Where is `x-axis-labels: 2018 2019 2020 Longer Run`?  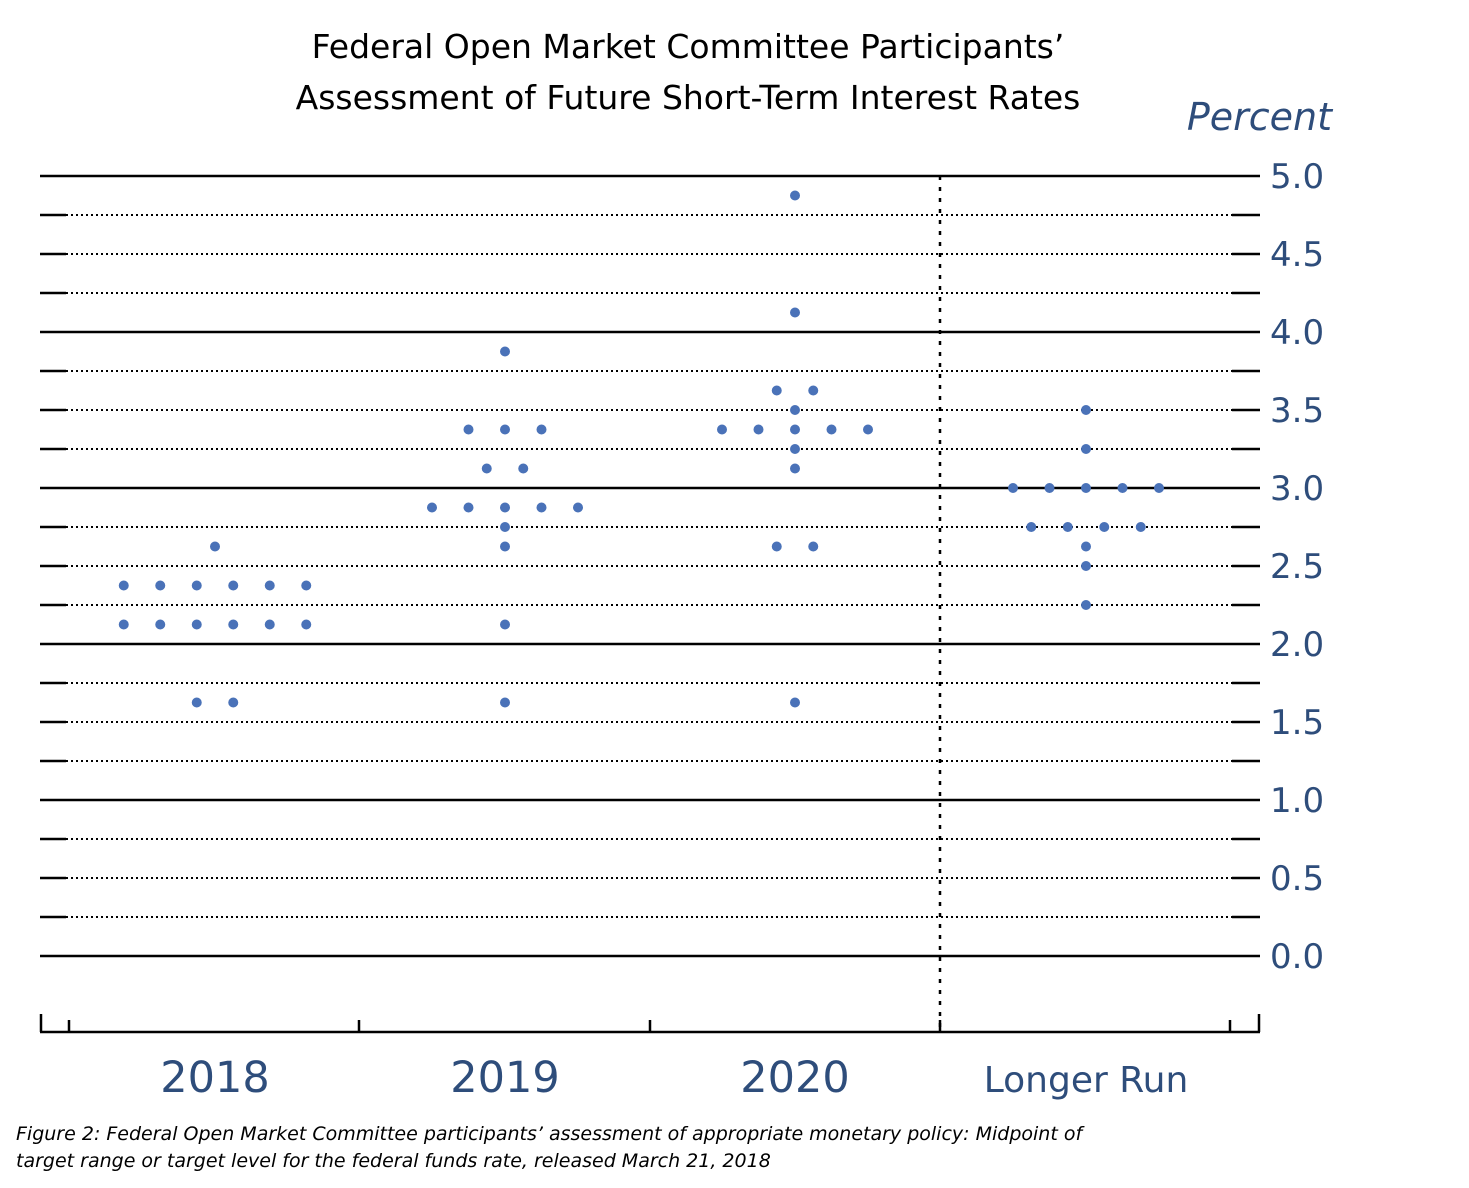
x-axis-labels: 2018 2019 2020 Longer Run is located at coordinates (674, 1078).